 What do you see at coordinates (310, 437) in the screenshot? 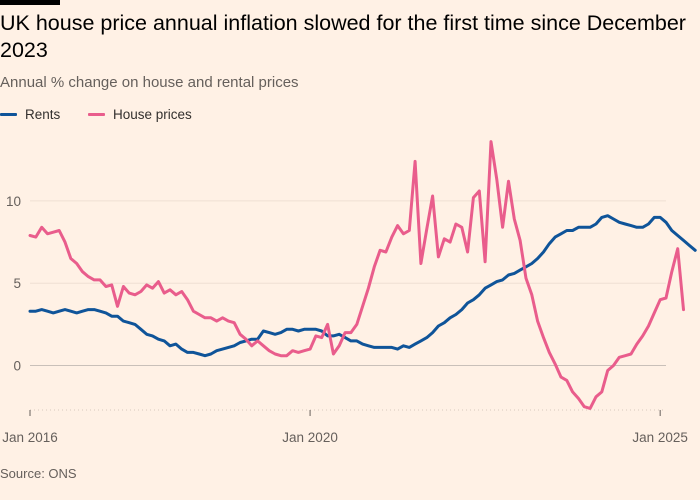
I see `x-tick-label: Jan 2020` at bounding box center [310, 437].